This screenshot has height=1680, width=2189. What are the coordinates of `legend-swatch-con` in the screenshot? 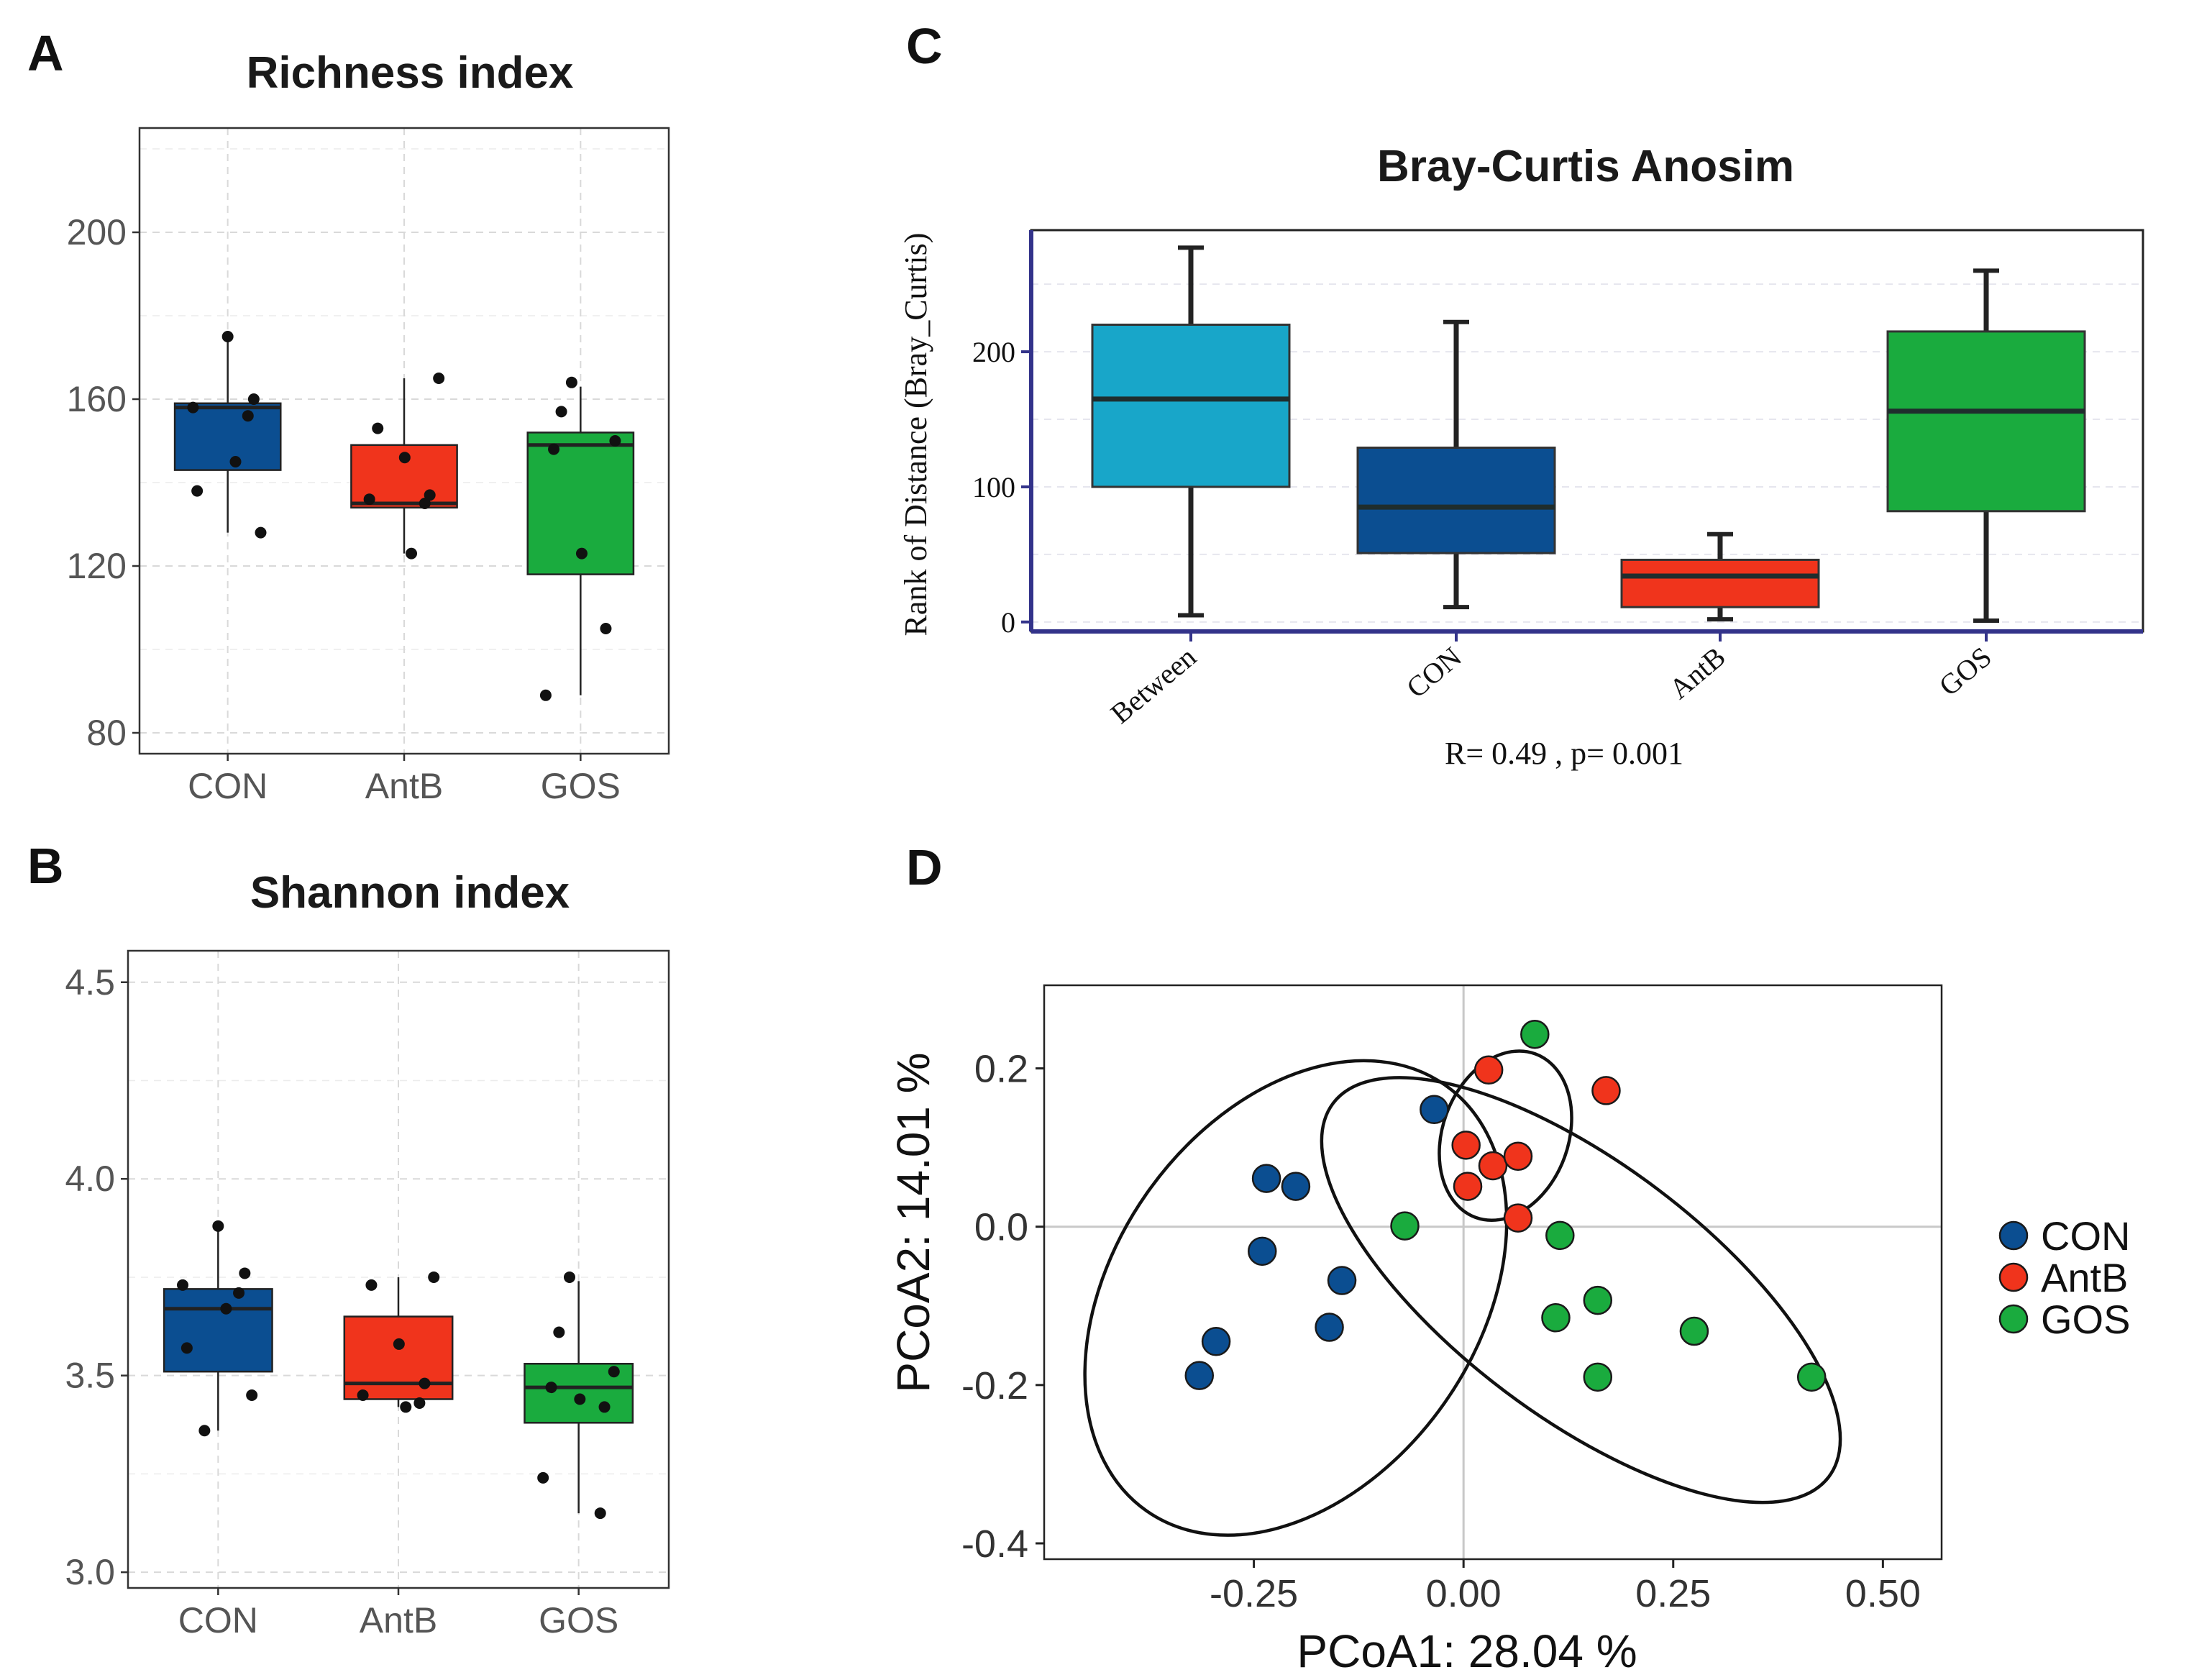 It's located at (2014, 1235).